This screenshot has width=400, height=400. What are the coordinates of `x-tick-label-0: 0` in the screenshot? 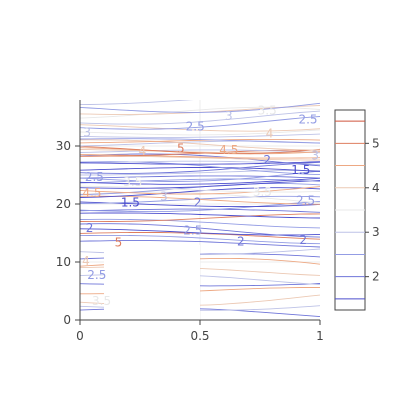 It's located at (80, 336).